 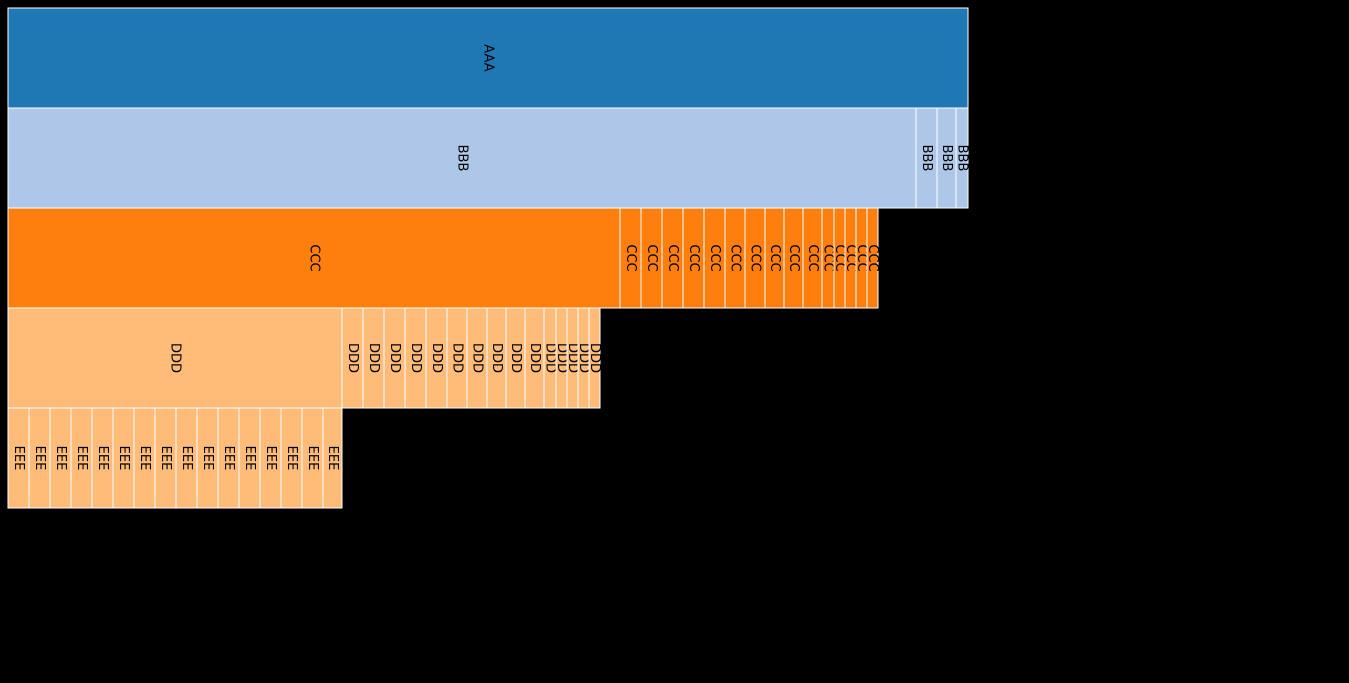 I want to click on cell-eee-13: EEE, so click(x=291, y=458).